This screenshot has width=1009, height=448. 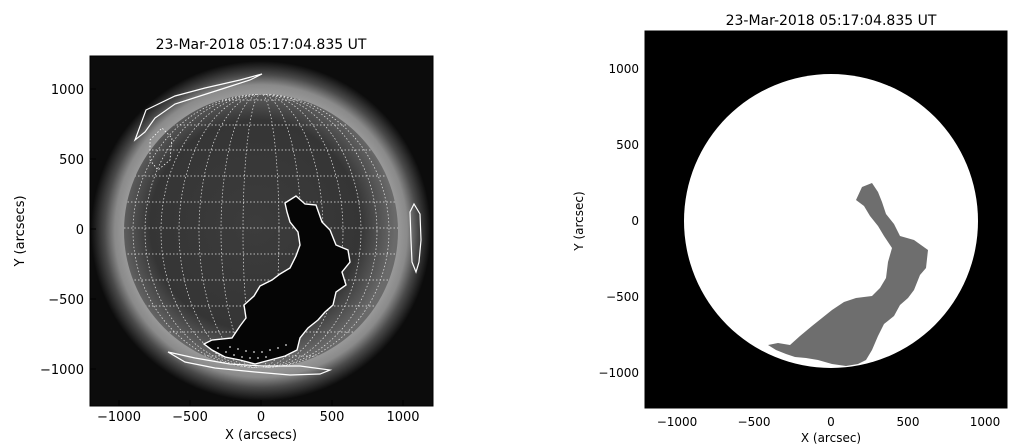 What do you see at coordinates (622, 297) in the screenshot?
I see `right-y-tick-label: −500` at bounding box center [622, 297].